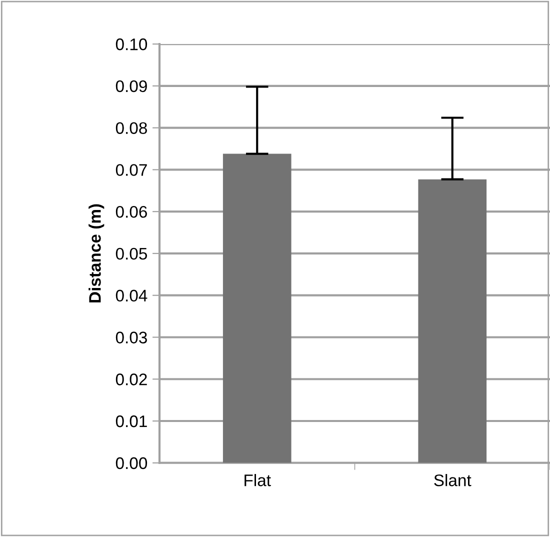  Describe the element at coordinates (132, 44) in the screenshot. I see `y-tick-label: 0.10` at that location.